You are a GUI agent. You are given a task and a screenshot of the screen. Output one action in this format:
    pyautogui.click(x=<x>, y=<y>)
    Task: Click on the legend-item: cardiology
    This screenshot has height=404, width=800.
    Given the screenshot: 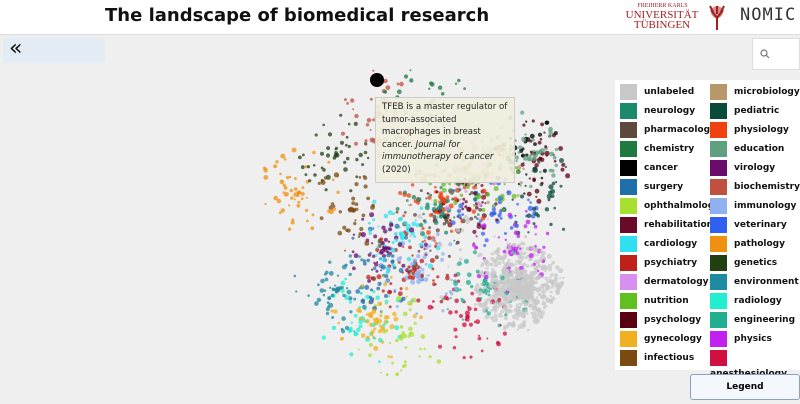 What is the action you would take?
    pyautogui.click(x=658, y=244)
    